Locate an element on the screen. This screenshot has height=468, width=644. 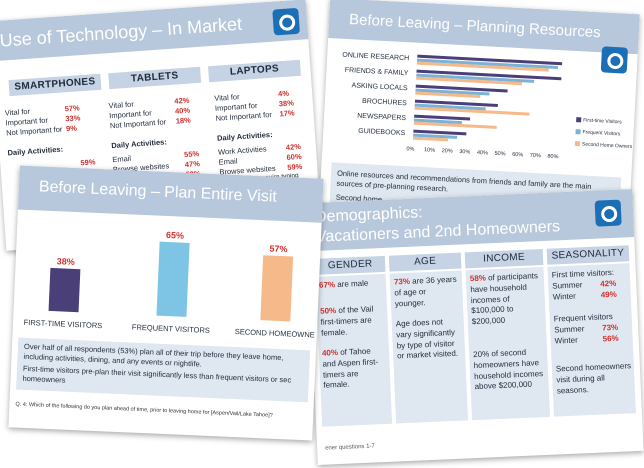
column-header-age: AGE is located at coordinates (425, 262).